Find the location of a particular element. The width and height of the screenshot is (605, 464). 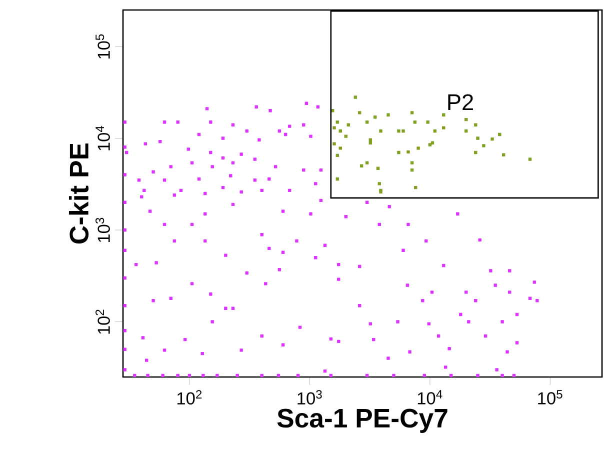

x-axis-title: Sca-1 PE-Cy7 is located at coordinates (362, 420).